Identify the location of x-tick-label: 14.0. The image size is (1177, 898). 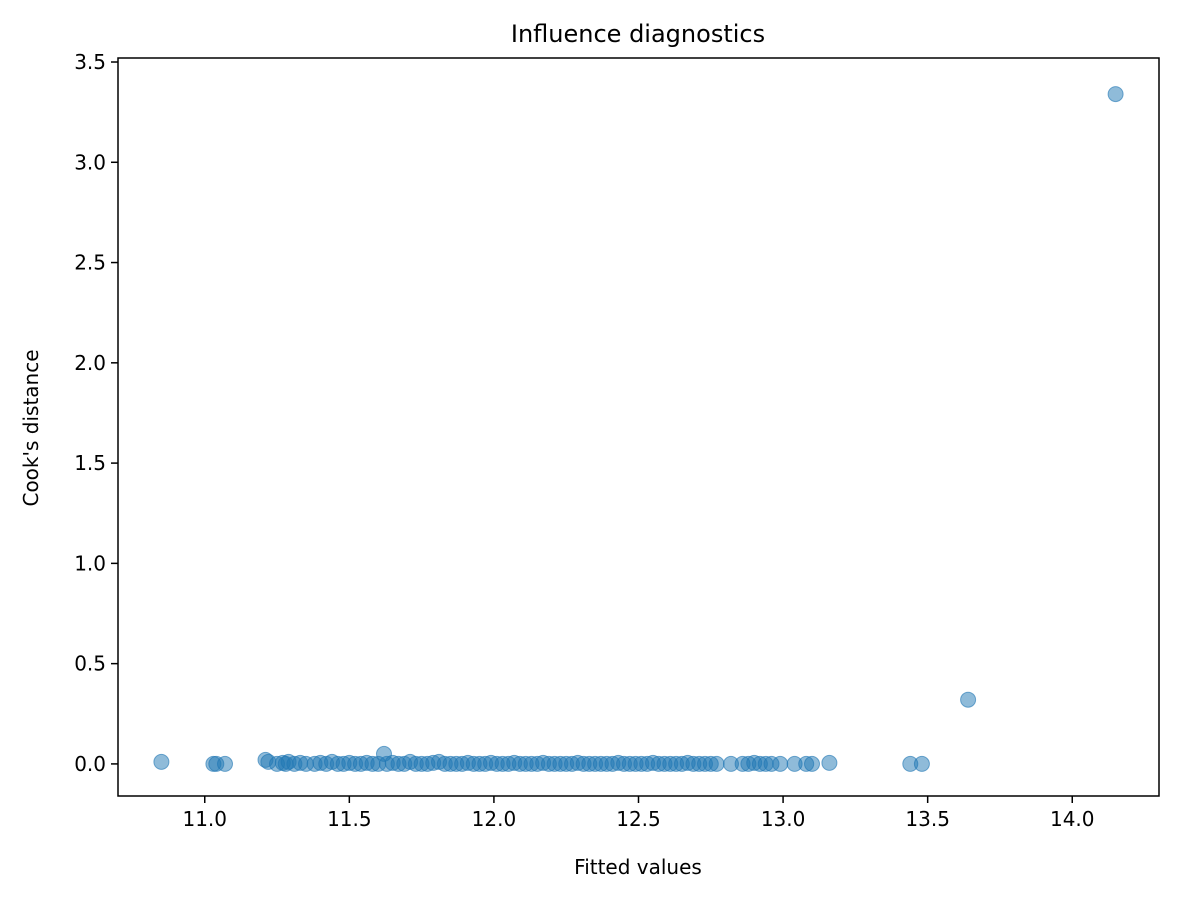
(1072, 819).